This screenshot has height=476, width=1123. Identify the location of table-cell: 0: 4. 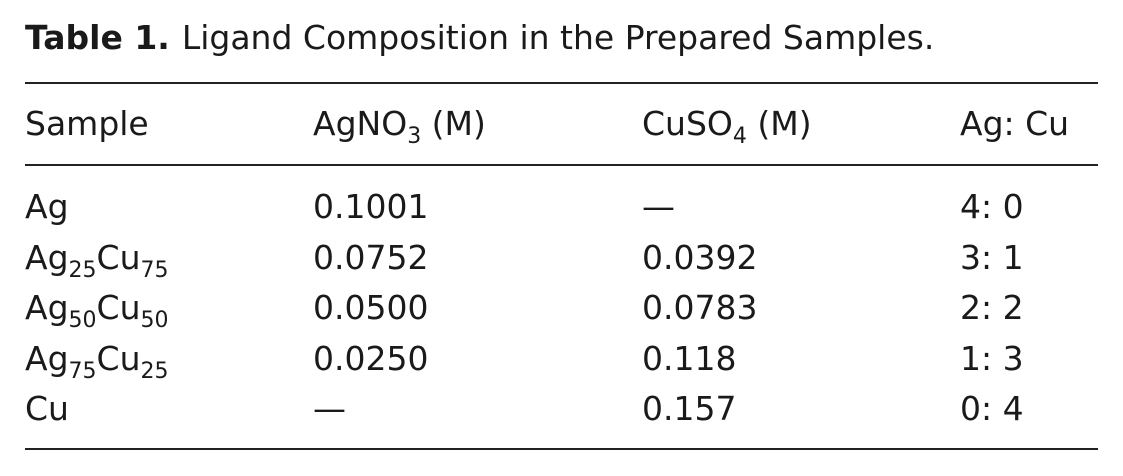
(992, 409).